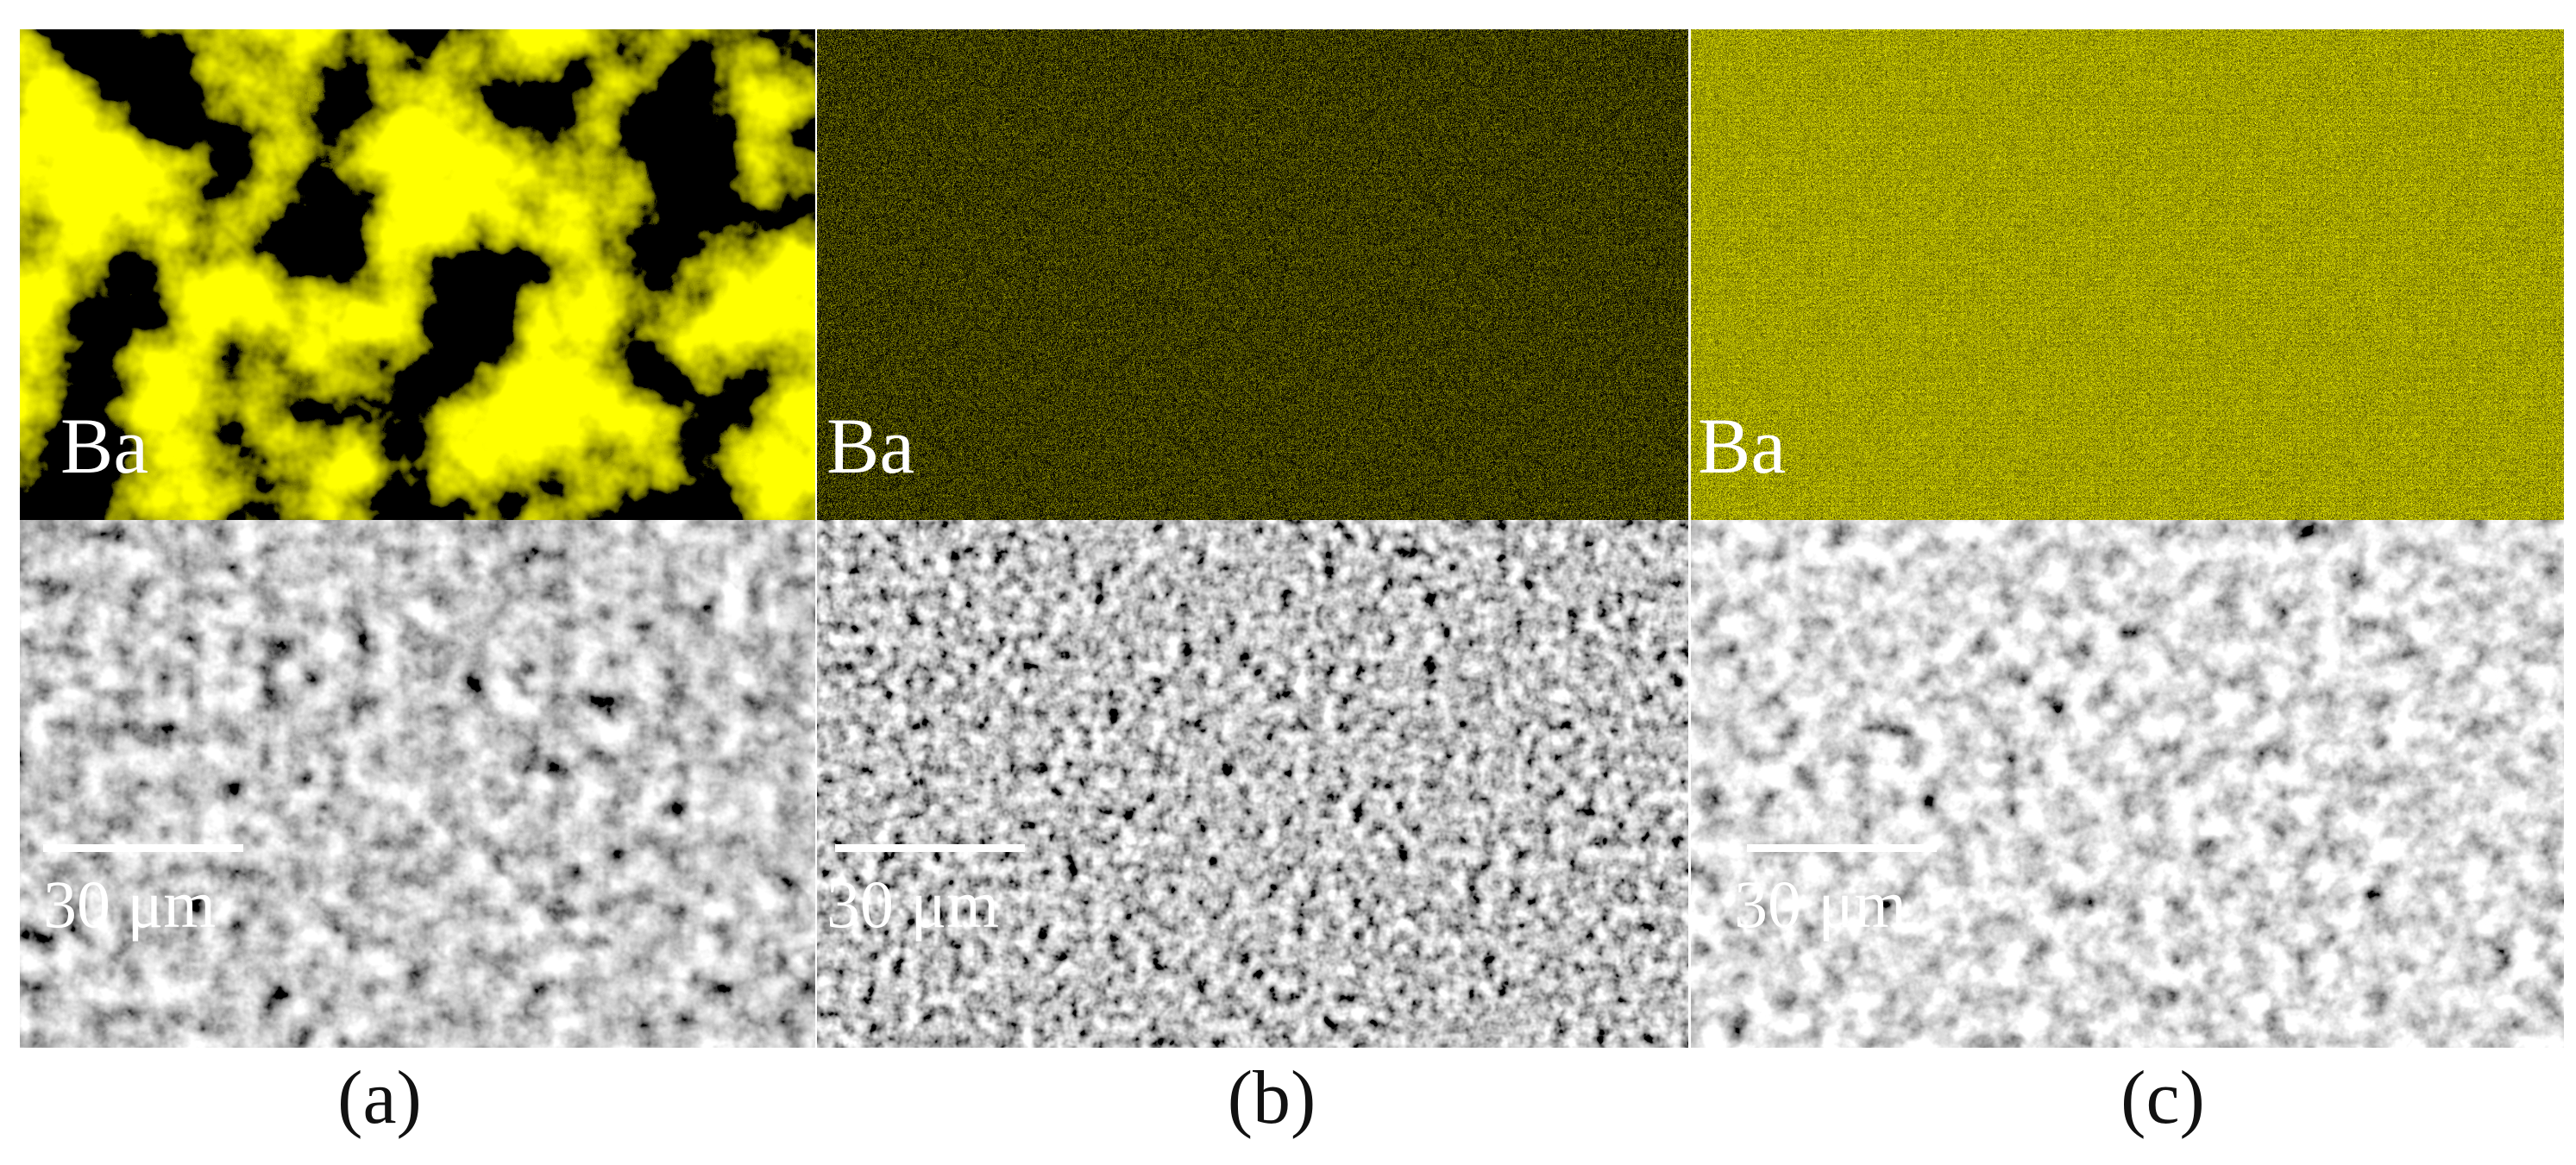 Image resolution: width=2576 pixels, height=1165 pixels. Describe the element at coordinates (2162, 1098) in the screenshot. I see `panel-caption: (c)` at that location.